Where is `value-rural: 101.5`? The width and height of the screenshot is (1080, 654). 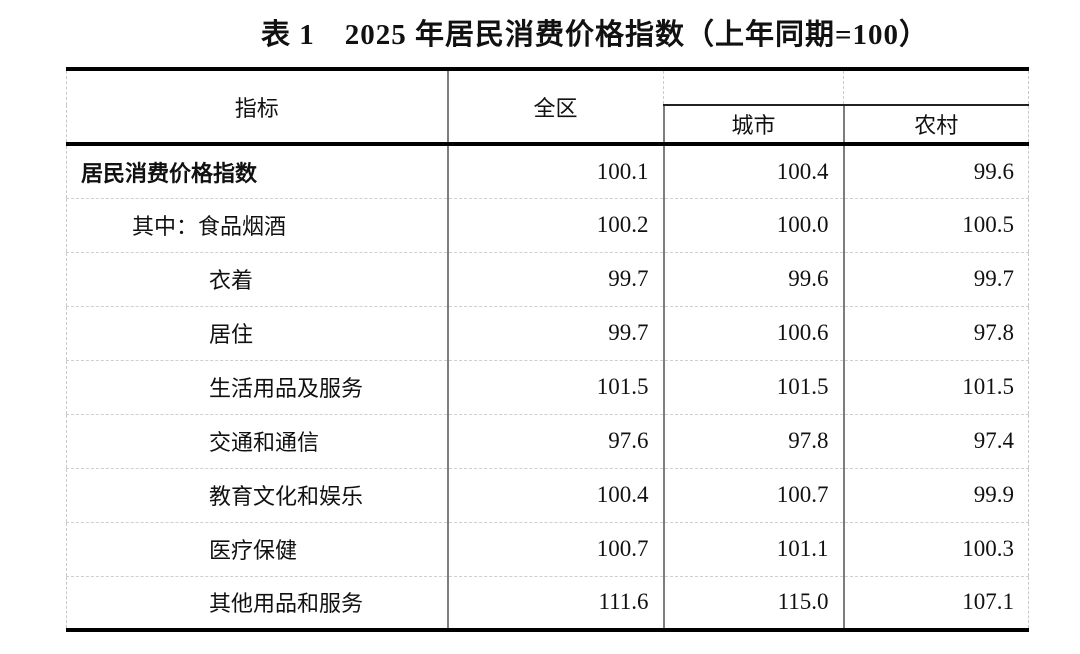 value-rural: 101.5 is located at coordinates (935, 386).